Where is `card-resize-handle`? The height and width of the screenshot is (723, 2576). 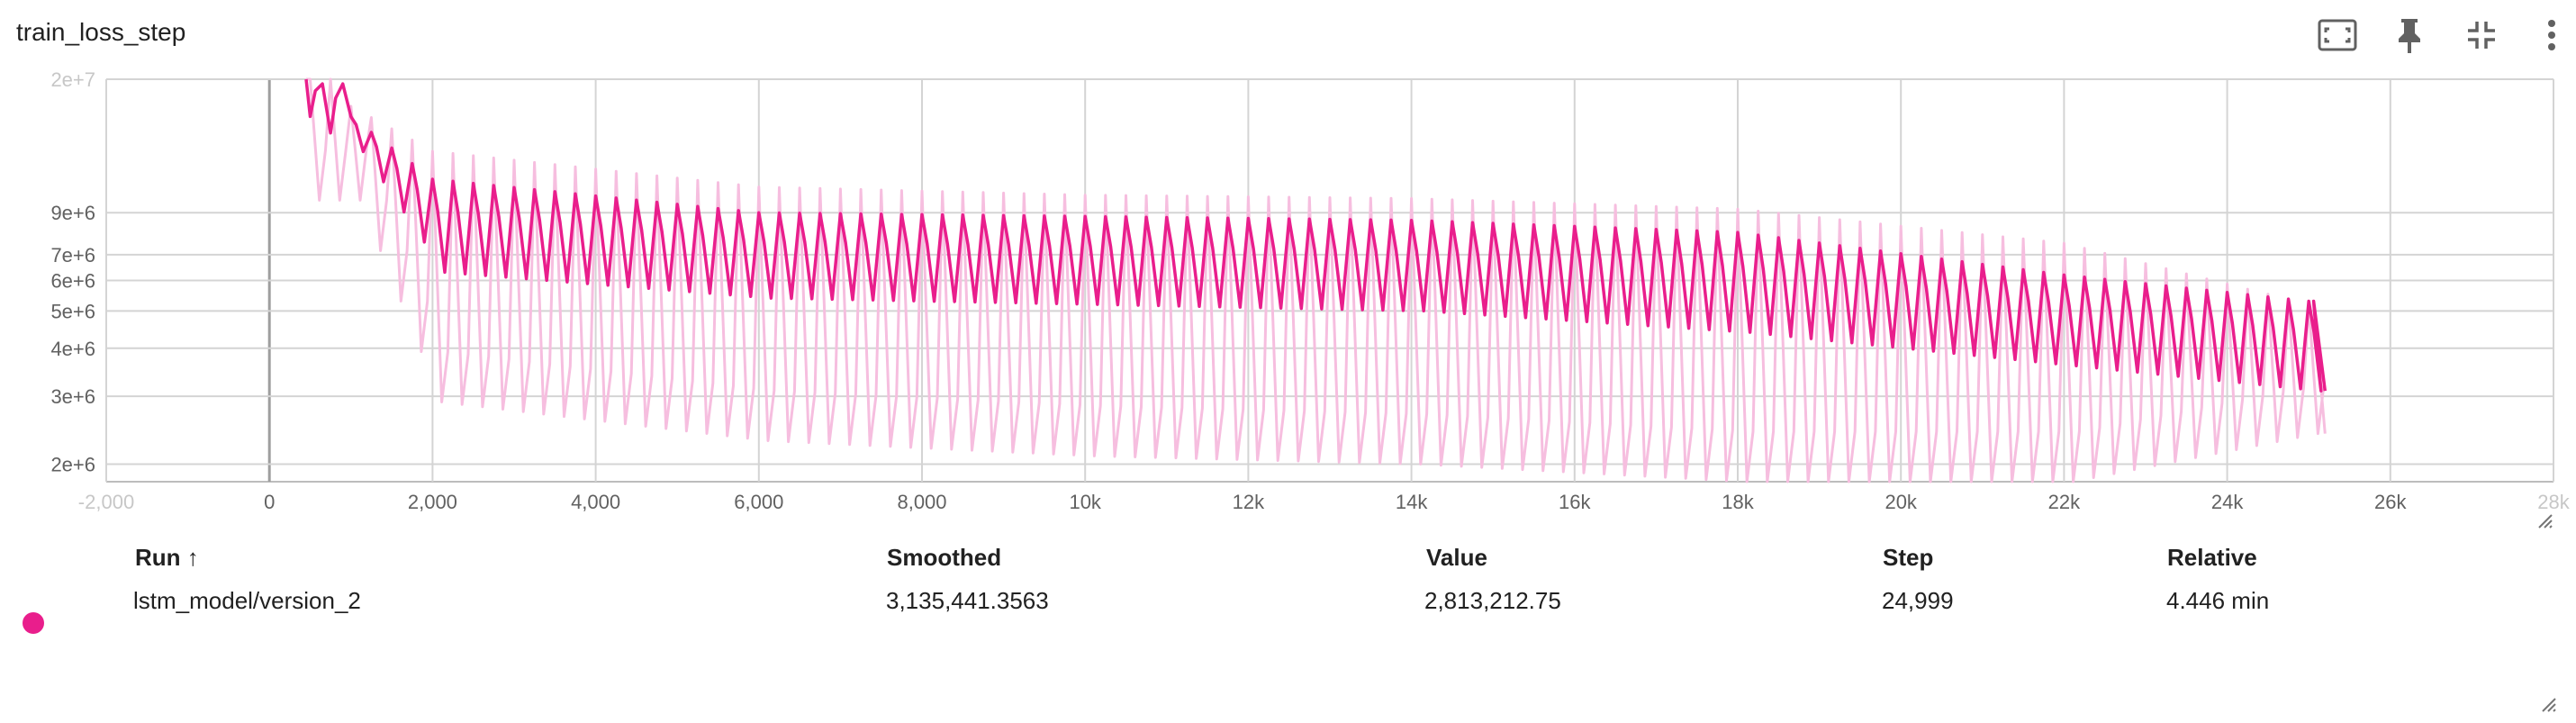
card-resize-handle is located at coordinates (2548, 704).